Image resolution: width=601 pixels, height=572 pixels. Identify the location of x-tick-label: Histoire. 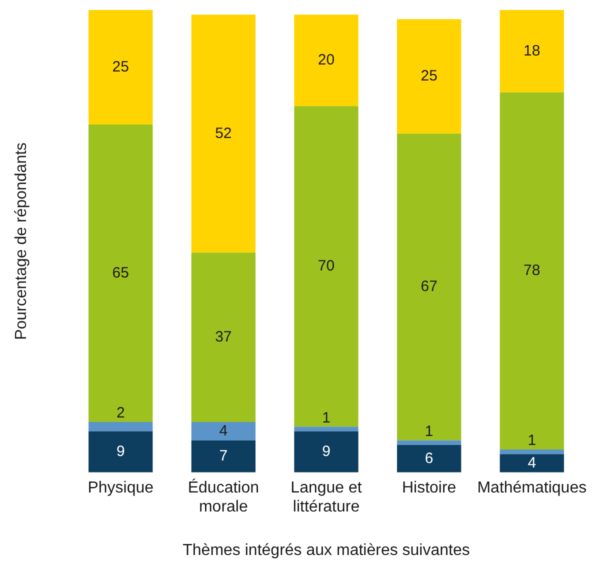
(429, 487).